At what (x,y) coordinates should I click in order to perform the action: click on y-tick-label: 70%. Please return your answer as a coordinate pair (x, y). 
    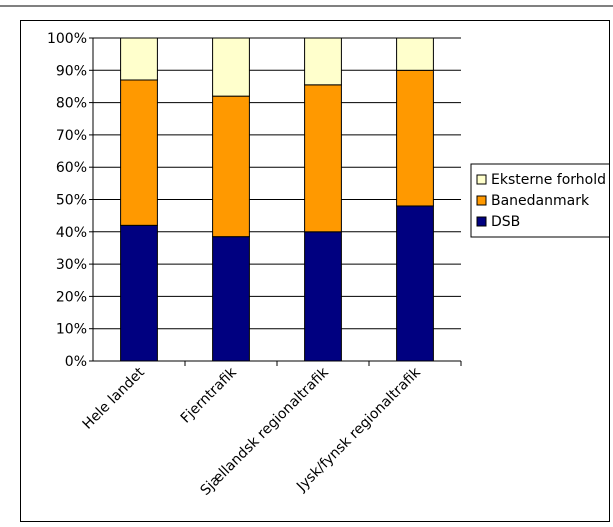
    Looking at the image, I should click on (71, 136).